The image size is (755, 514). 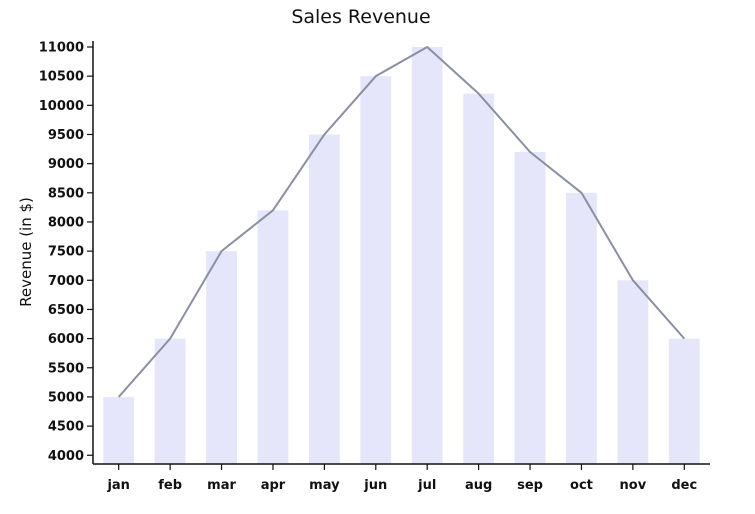 What do you see at coordinates (684, 401) in the screenshot?
I see `bar-dec` at bounding box center [684, 401].